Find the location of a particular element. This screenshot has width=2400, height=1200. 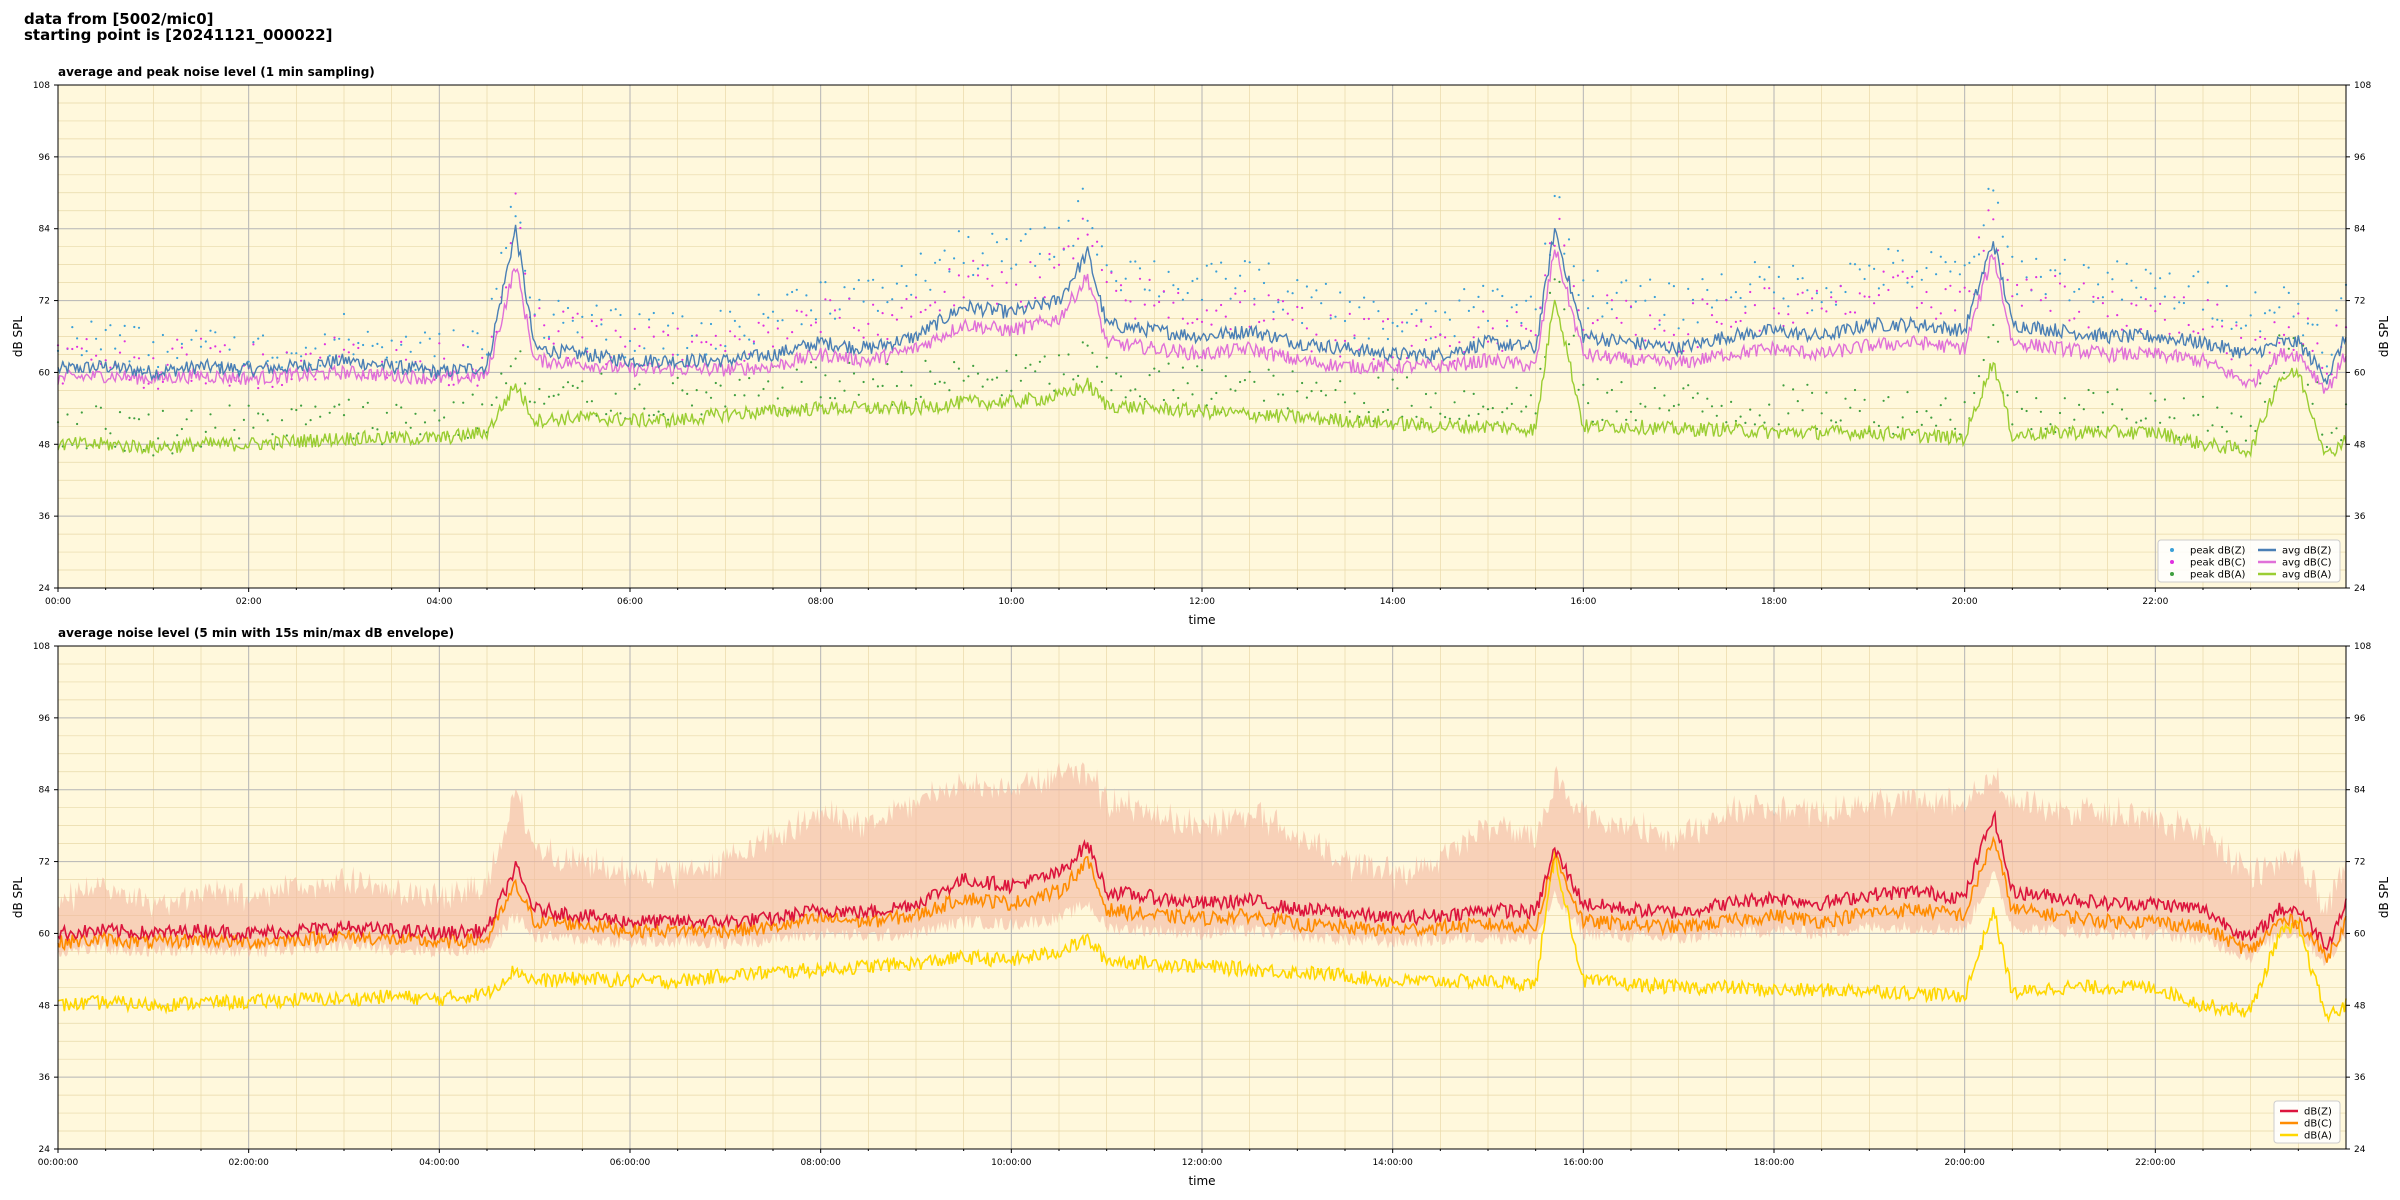

y-tick-label-right: 24 is located at coordinates (2360, 589).